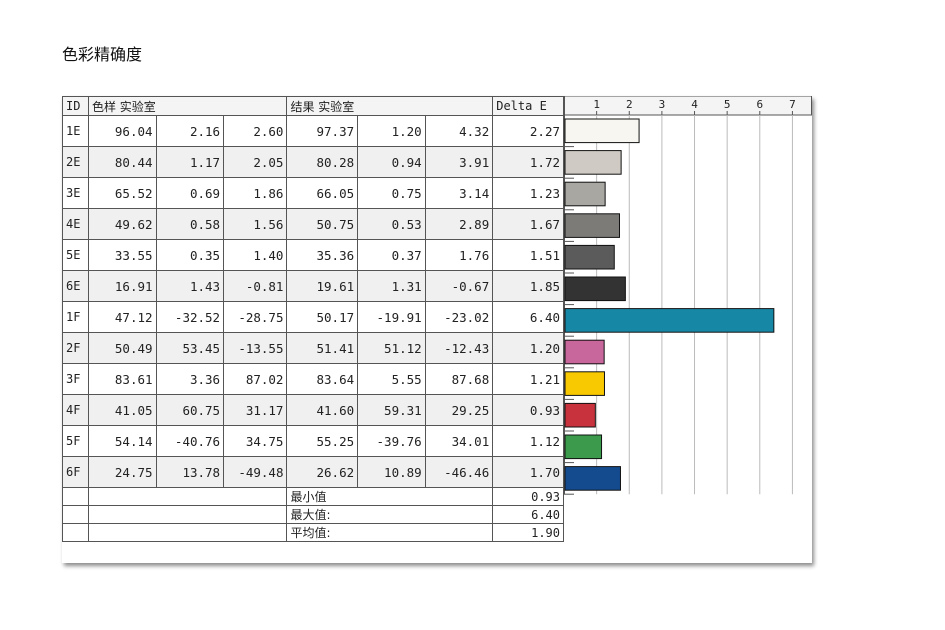 Image resolution: width=945 pixels, height=630 pixels. What do you see at coordinates (459, 410) in the screenshot?
I see `result-lab-value: 29.25` at bounding box center [459, 410].